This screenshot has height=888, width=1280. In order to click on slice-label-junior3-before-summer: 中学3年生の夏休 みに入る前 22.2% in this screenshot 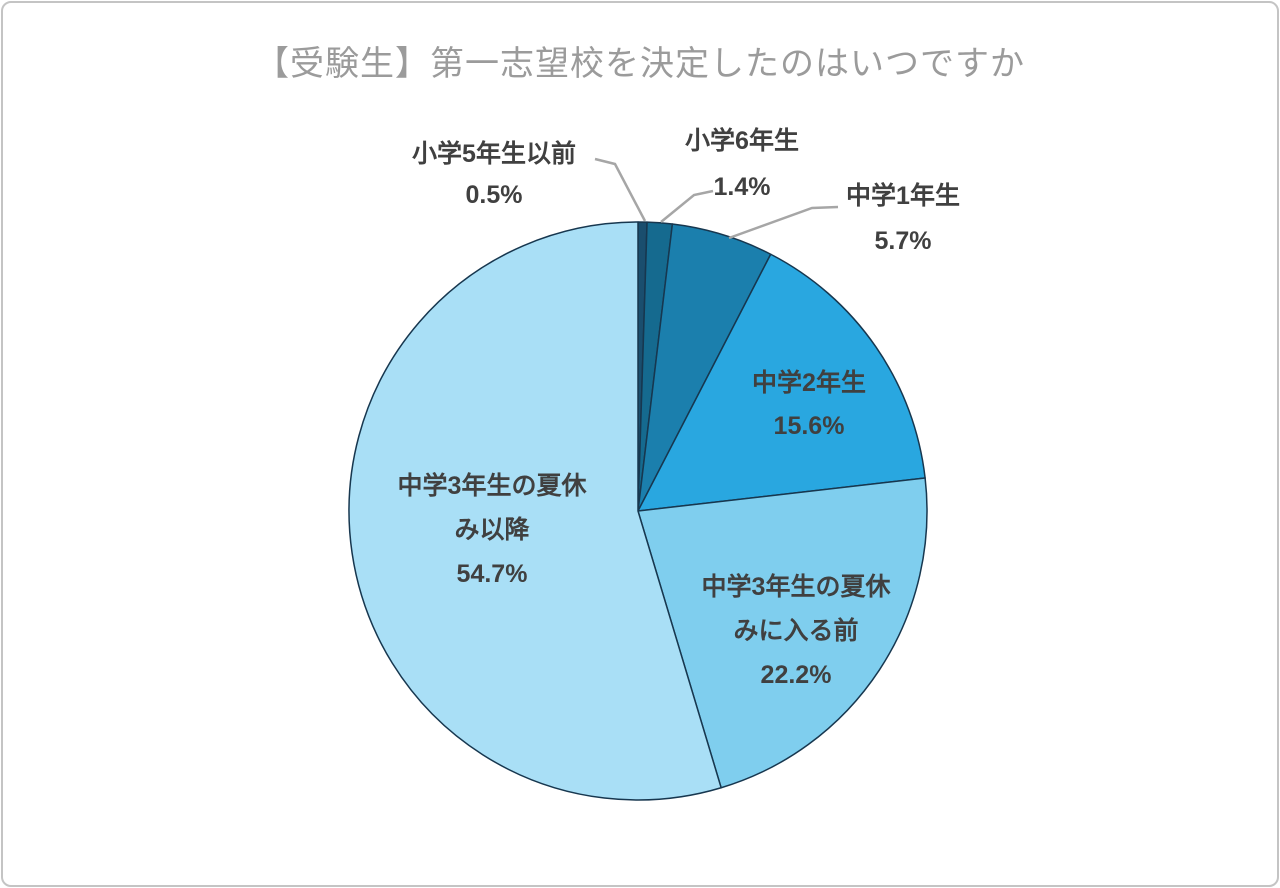, I will do `click(796, 631)`.